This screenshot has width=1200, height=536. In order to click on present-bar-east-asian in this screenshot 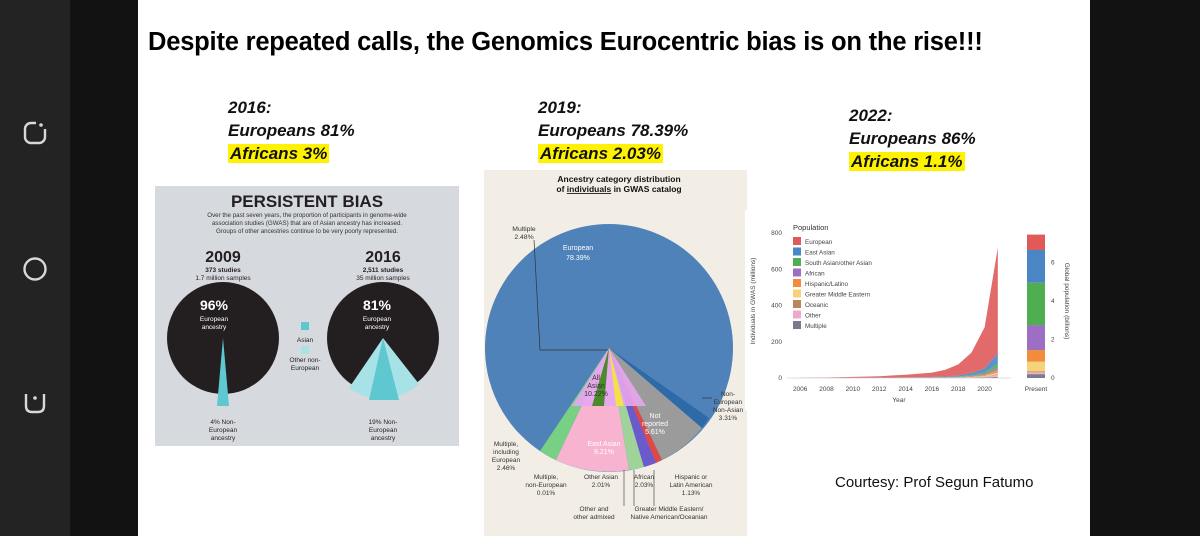, I will do `click(1036, 266)`.